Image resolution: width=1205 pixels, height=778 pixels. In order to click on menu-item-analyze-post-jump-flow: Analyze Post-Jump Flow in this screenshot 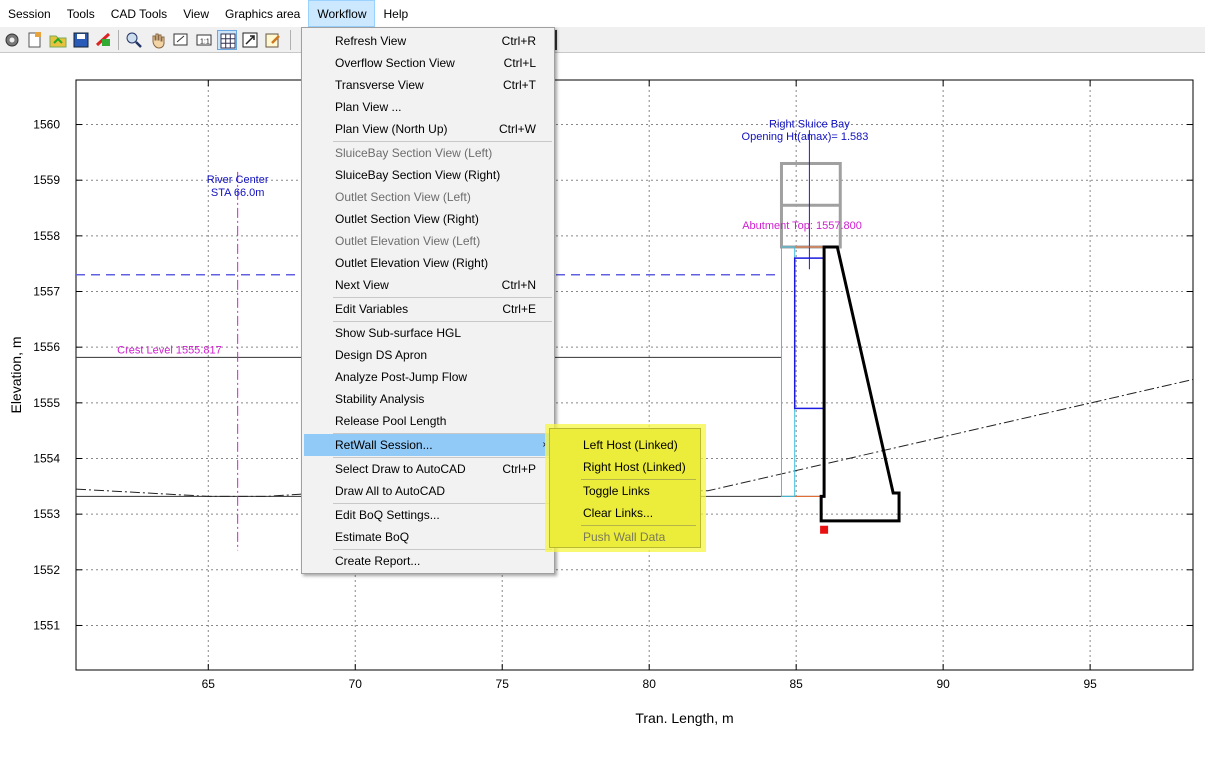, I will do `click(428, 377)`.